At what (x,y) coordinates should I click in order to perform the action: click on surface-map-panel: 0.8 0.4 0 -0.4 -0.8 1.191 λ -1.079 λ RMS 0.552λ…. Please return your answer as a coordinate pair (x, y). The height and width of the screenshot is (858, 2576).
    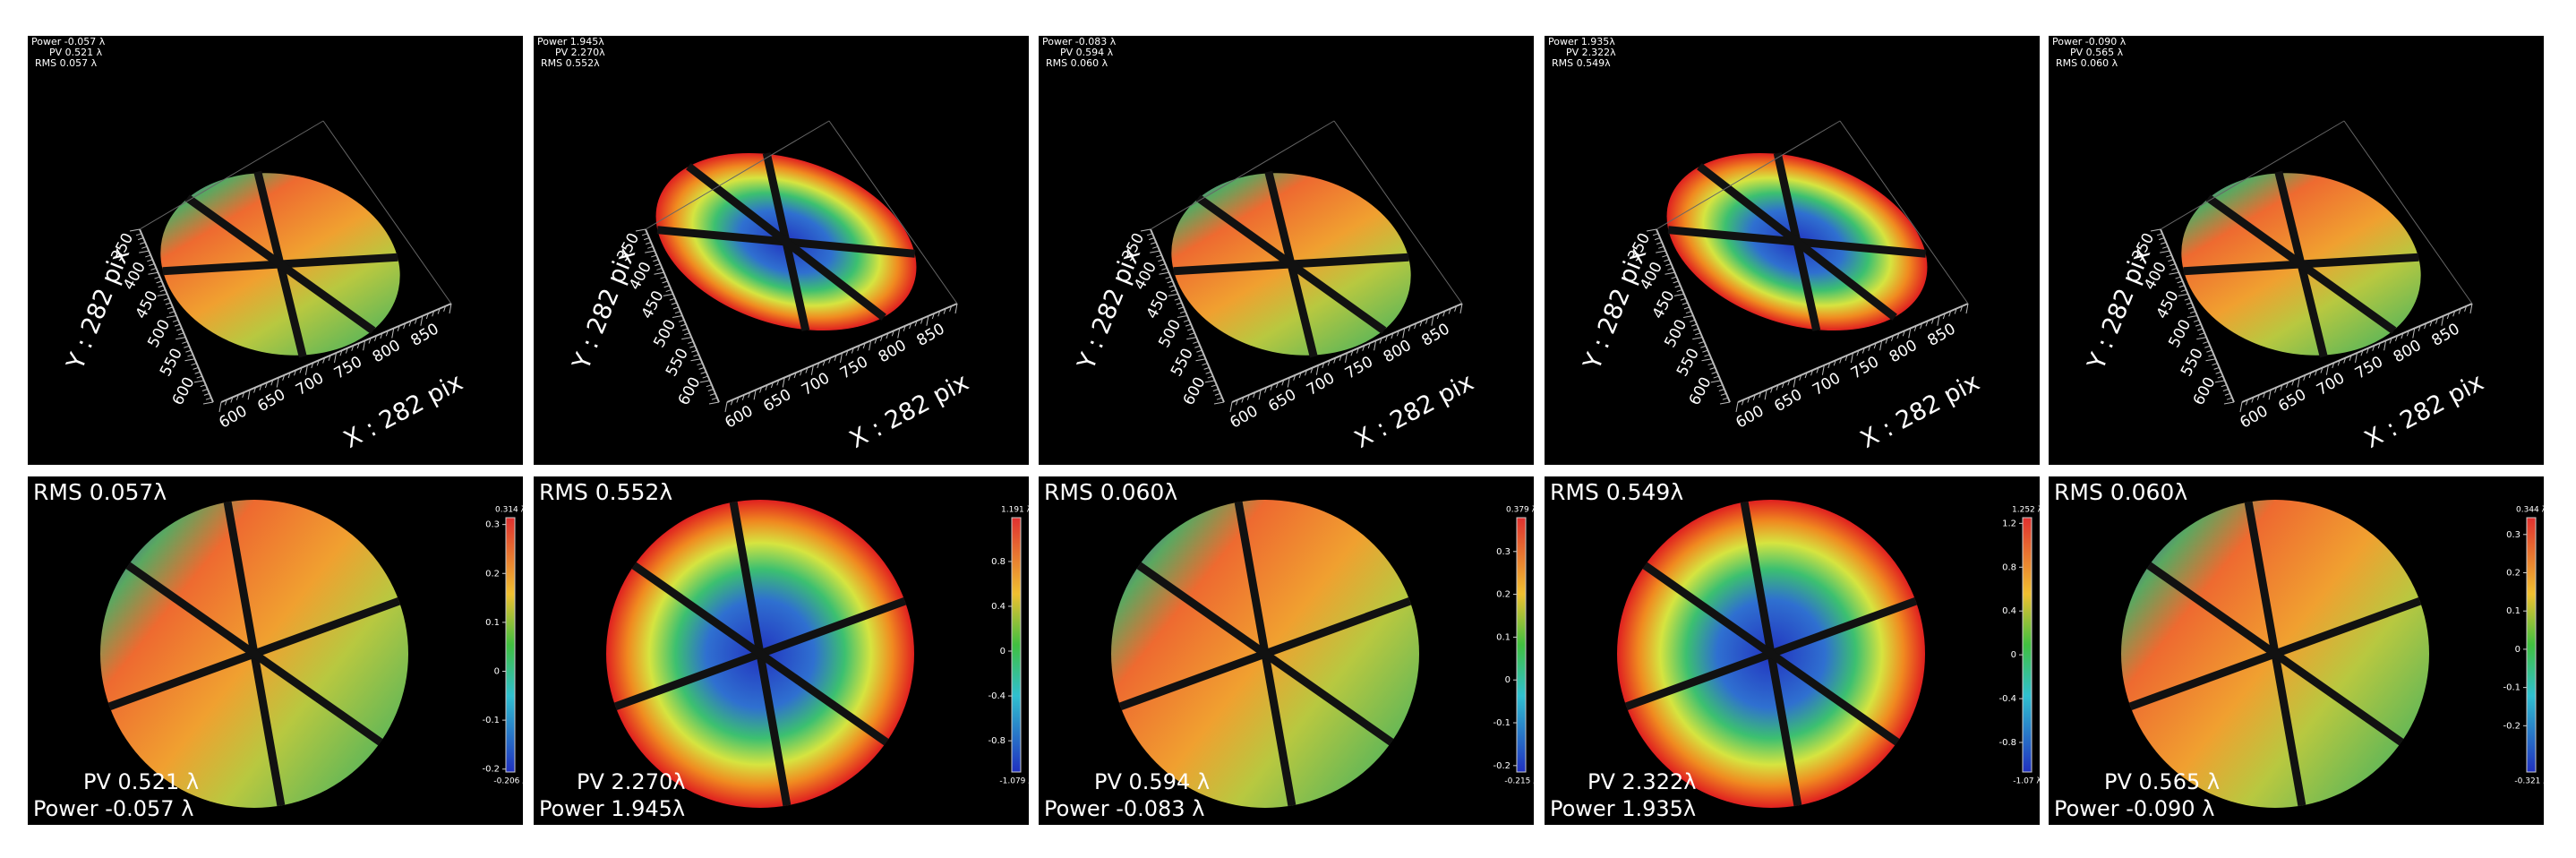
    Looking at the image, I should click on (784, 650).